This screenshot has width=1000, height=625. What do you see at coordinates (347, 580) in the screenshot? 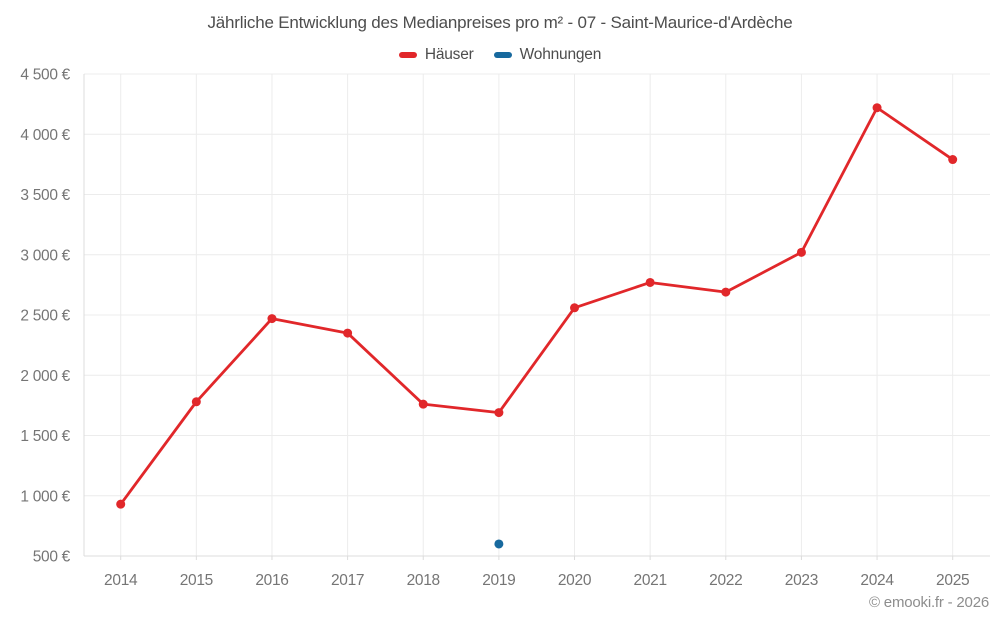
I see `x-tick-label: 2017` at bounding box center [347, 580].